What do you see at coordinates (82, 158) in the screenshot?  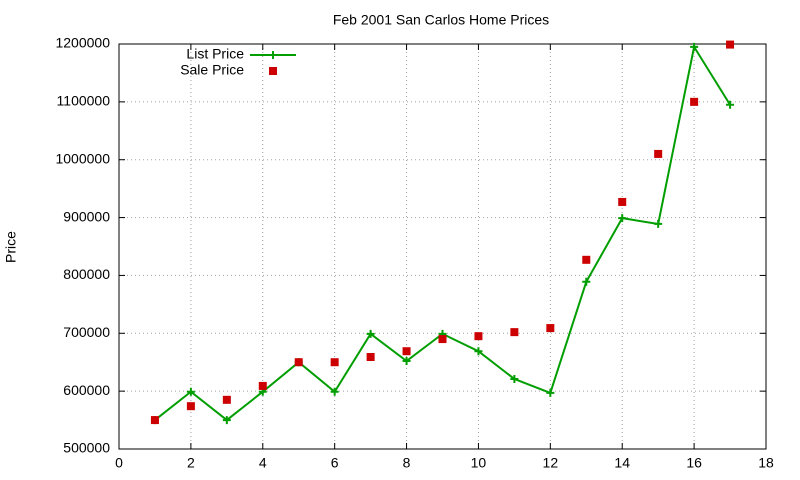 I see `y-tick-label: 1000000` at bounding box center [82, 158].